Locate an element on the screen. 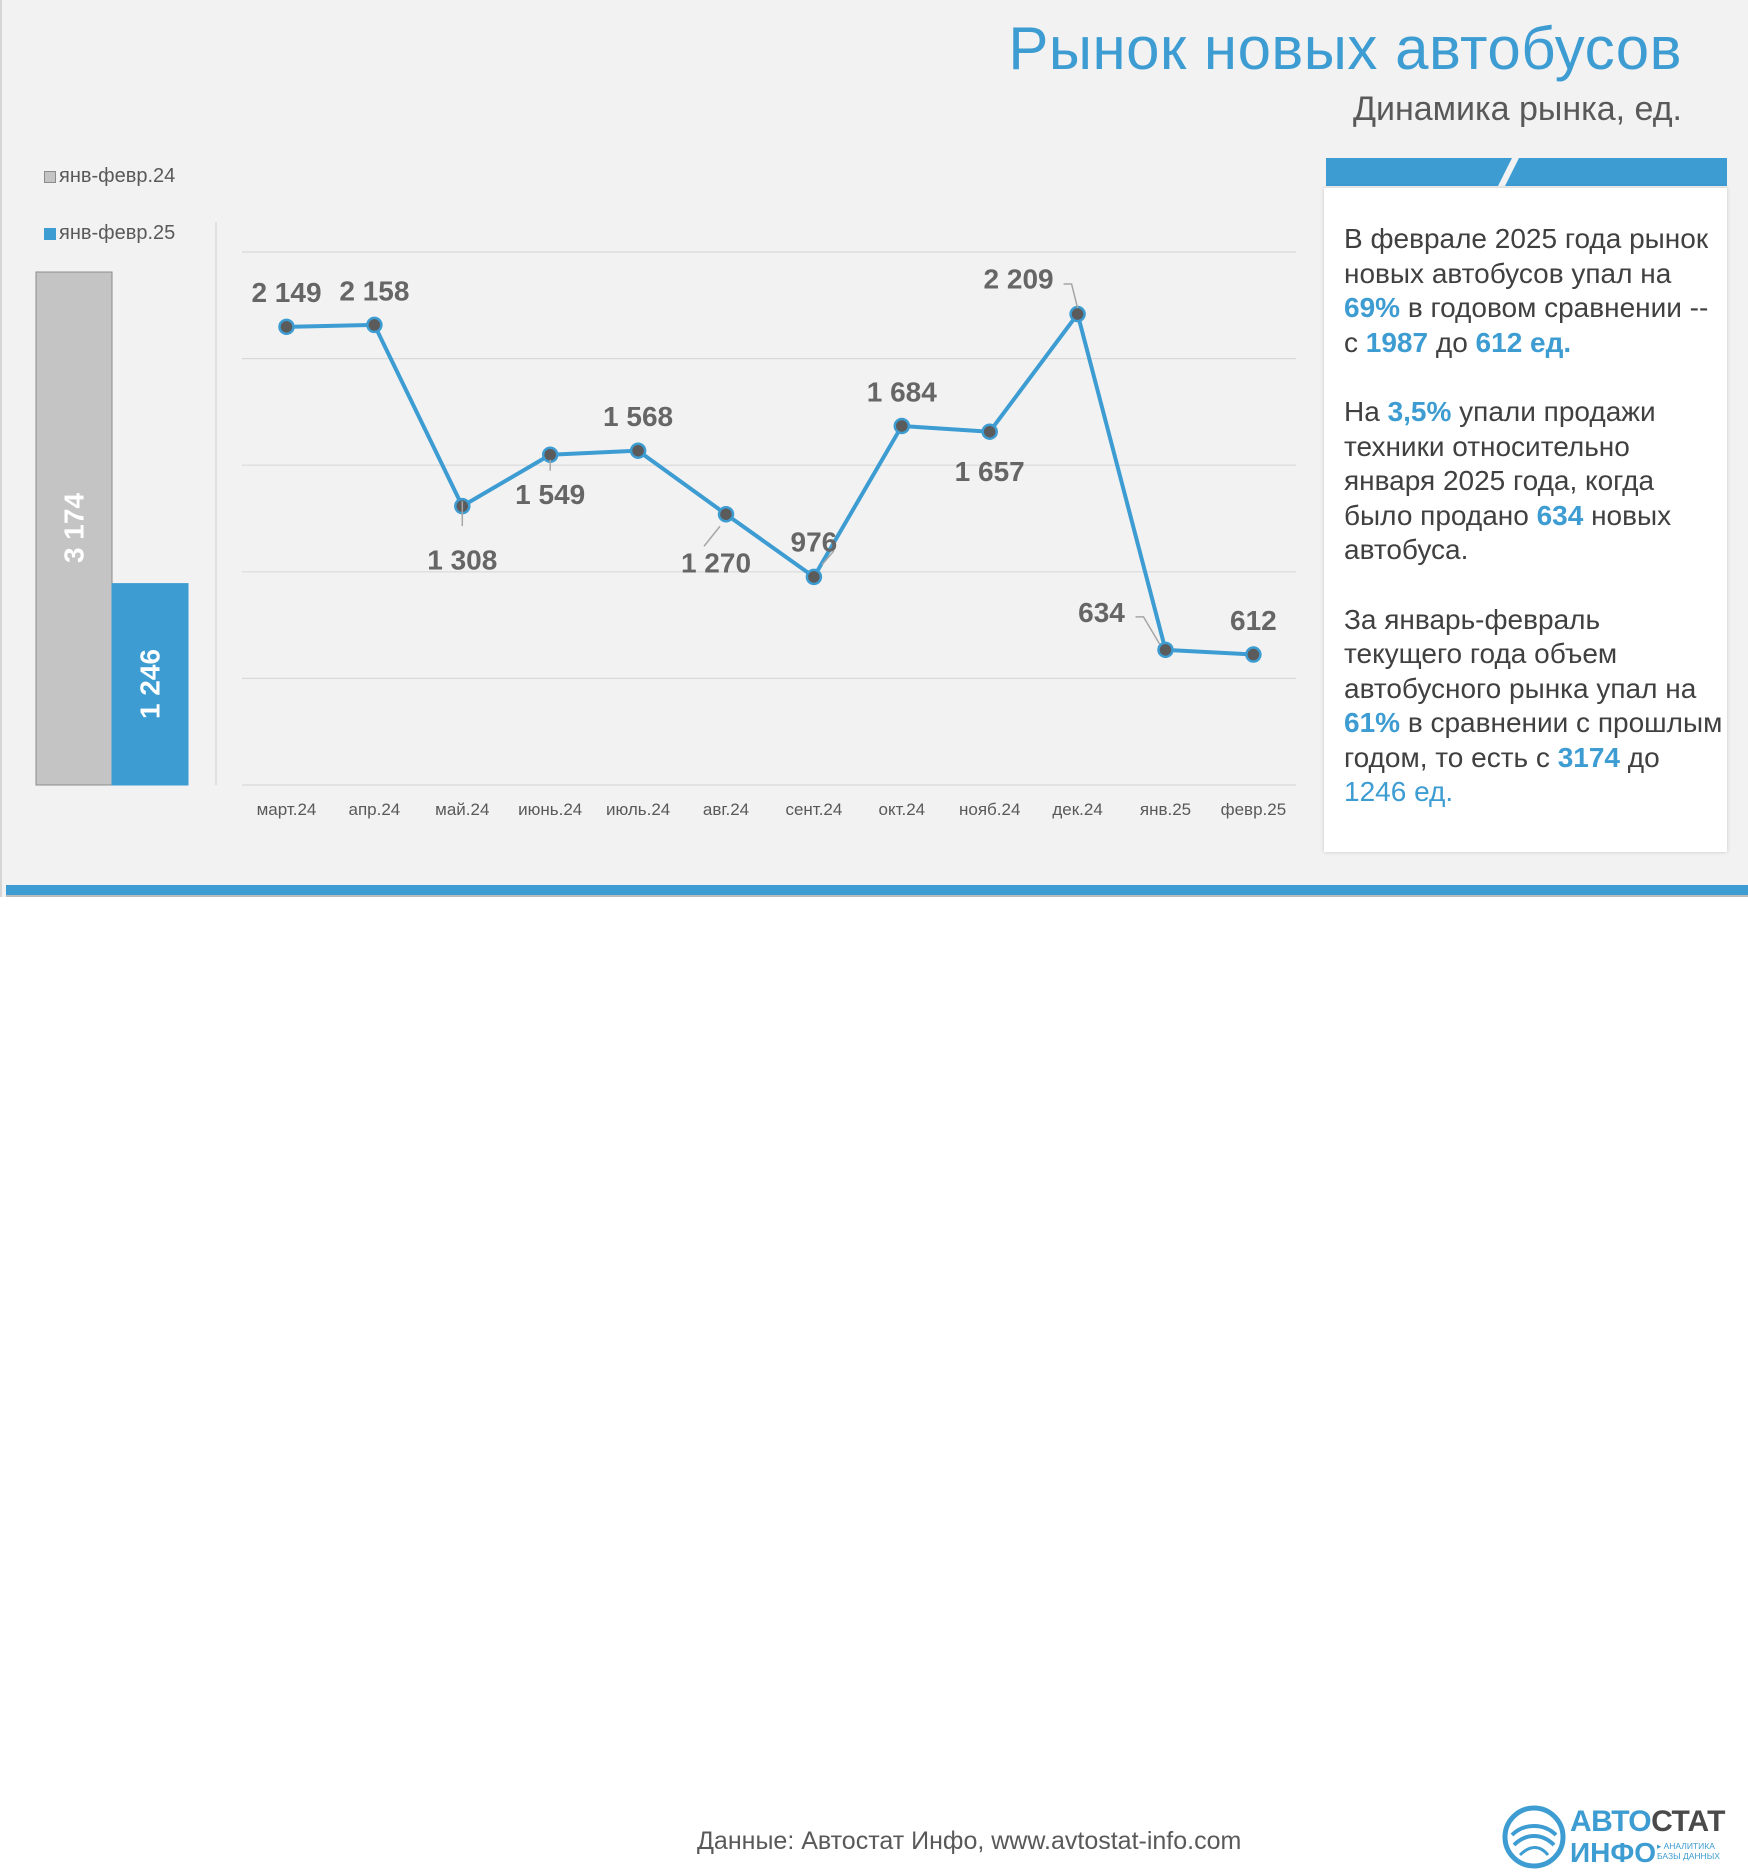  legend-item-2024: янв-февр.24 is located at coordinates (109, 176).